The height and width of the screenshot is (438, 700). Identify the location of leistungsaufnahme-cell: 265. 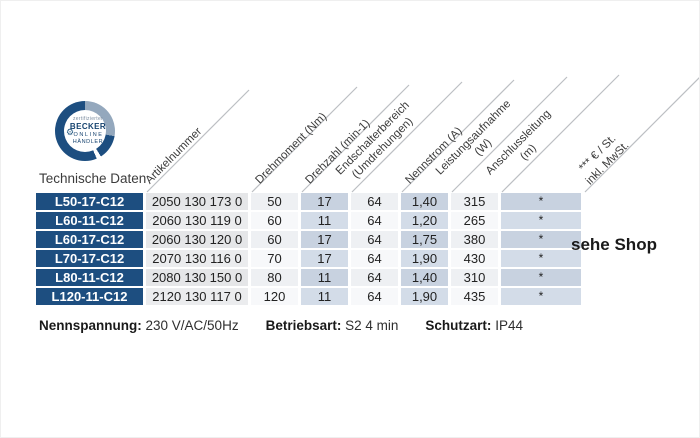
(474, 220).